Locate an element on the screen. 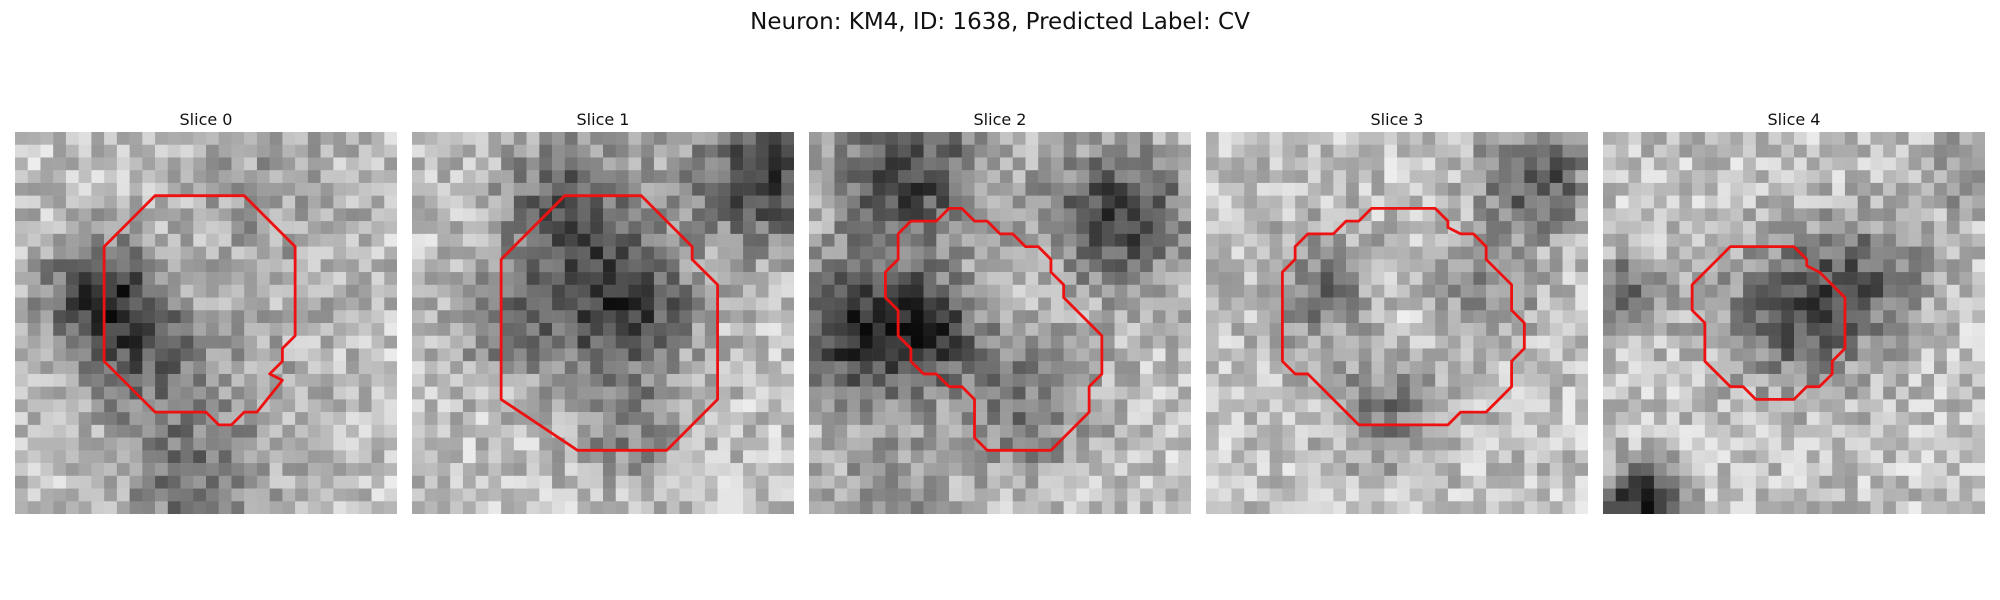 The height and width of the screenshot is (600, 2000). slice-panel-0: Slice 0 is located at coordinates (206, 311).